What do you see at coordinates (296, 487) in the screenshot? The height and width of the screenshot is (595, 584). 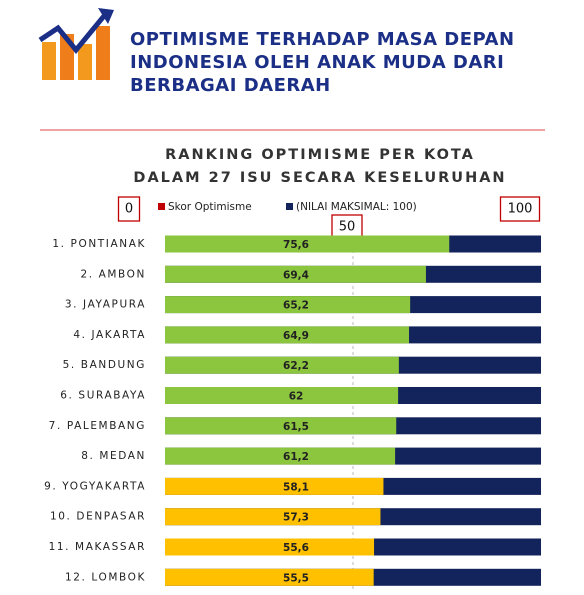 I see `value-label: 58,1` at bounding box center [296, 487].